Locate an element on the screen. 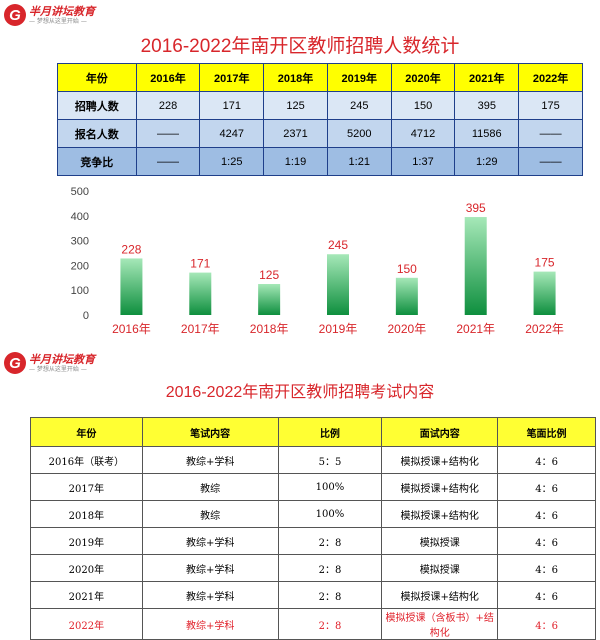  bar-data-label: 150 is located at coordinates (407, 269).